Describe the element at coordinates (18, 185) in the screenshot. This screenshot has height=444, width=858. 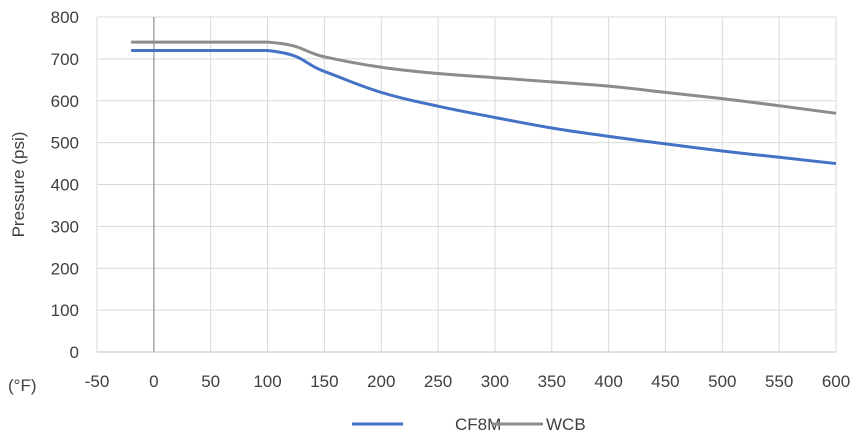
I see `y-axis-title: Pressure (psi)` at that location.